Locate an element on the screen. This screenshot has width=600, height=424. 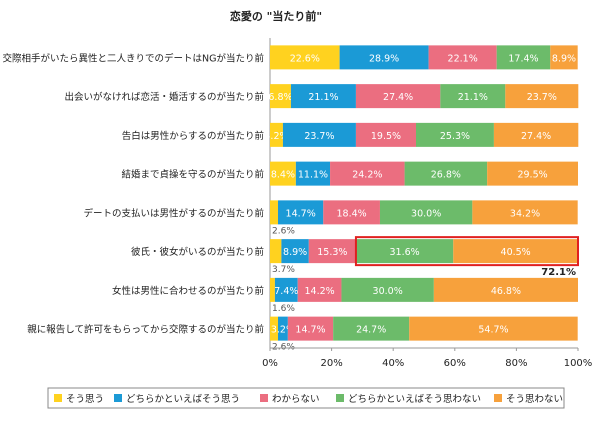
data-label: 28.9% is located at coordinates (384, 58).